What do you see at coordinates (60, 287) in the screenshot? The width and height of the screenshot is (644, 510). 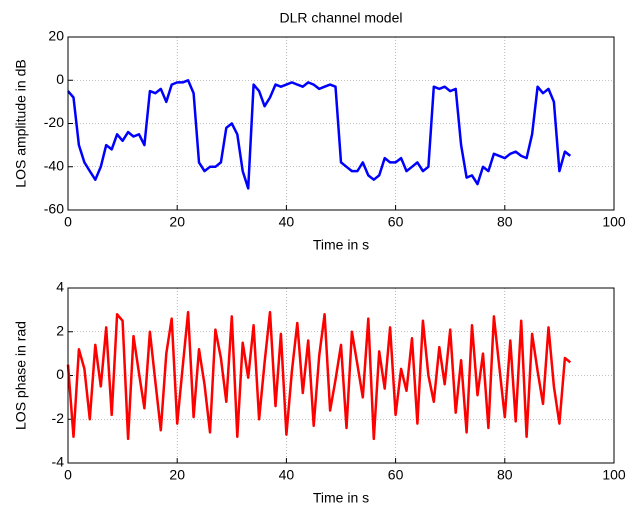 I see `y-tick-label: 4` at bounding box center [60, 287].